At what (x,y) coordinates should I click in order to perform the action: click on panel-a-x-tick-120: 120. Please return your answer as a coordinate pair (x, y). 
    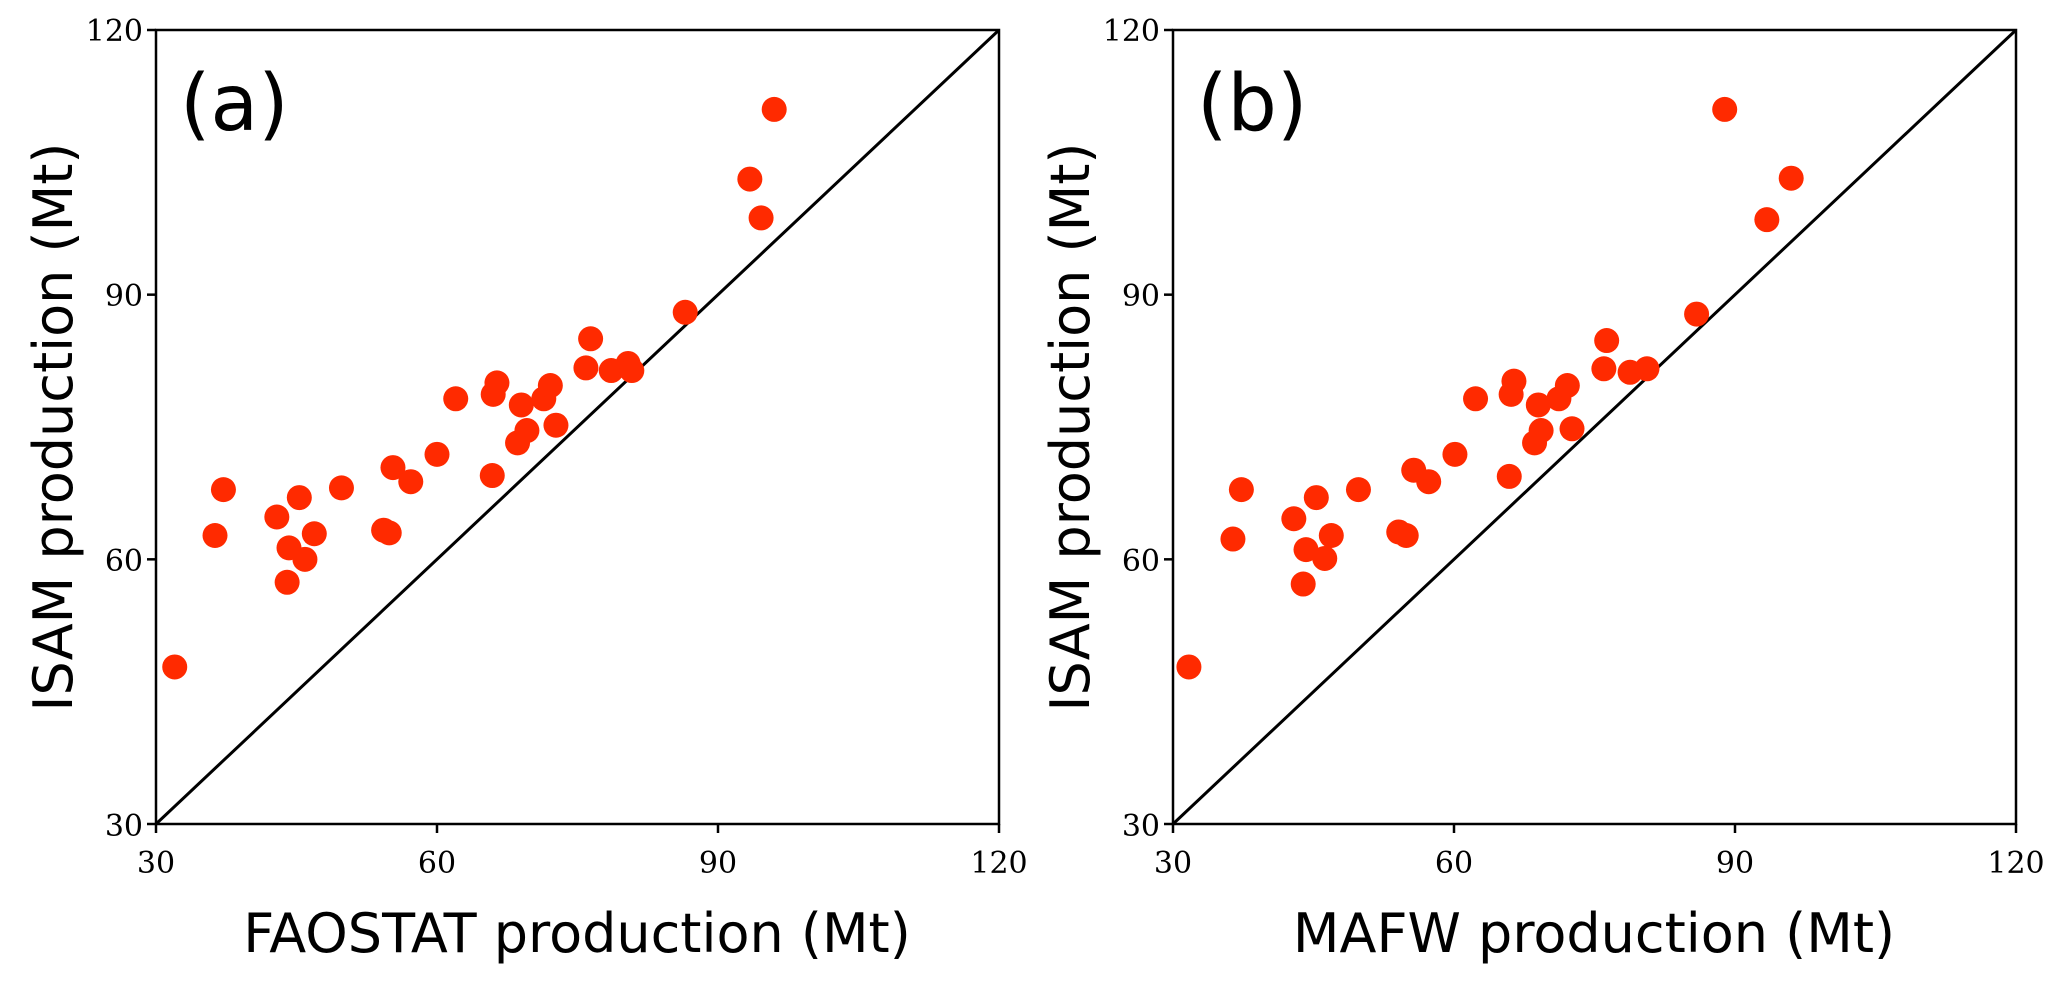
    Looking at the image, I should click on (998, 863).